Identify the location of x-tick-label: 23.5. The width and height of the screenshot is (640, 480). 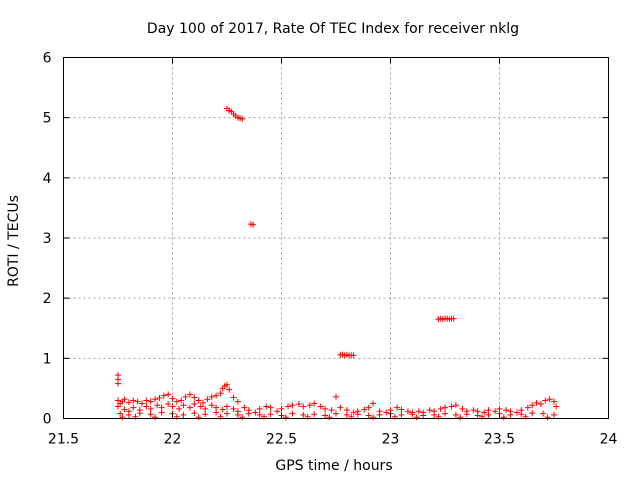
(499, 440).